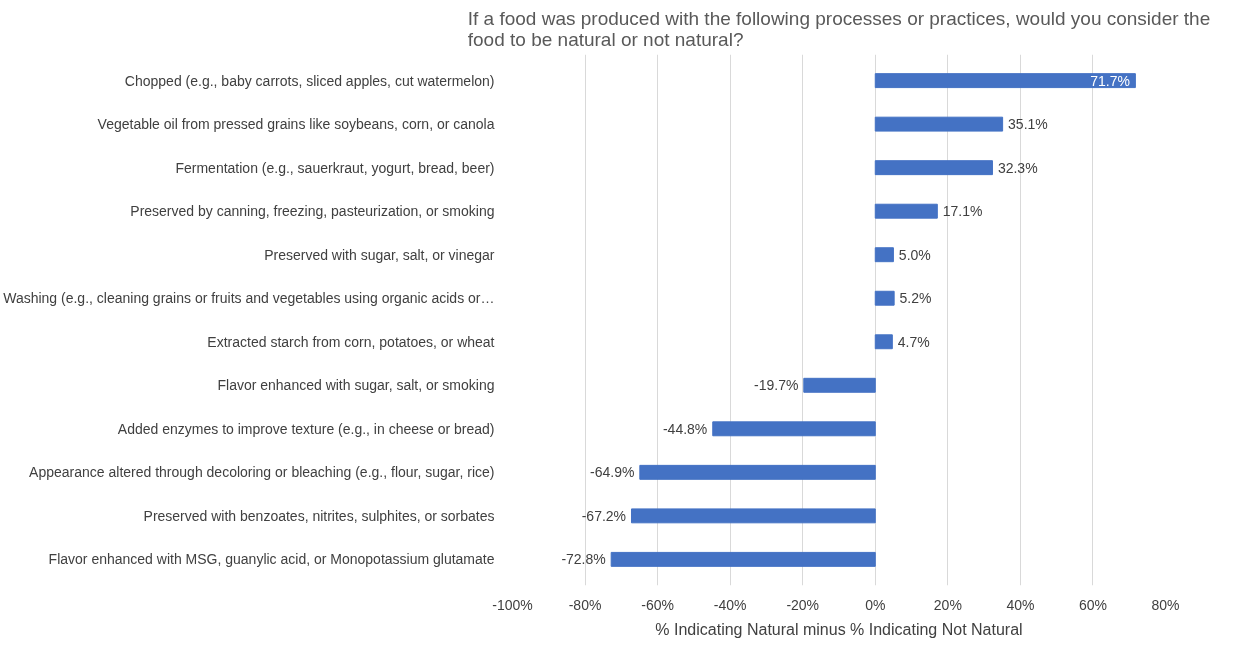 The width and height of the screenshot is (1245, 647). What do you see at coordinates (604, 515) in the screenshot?
I see `data-label: -67.2%` at bounding box center [604, 515].